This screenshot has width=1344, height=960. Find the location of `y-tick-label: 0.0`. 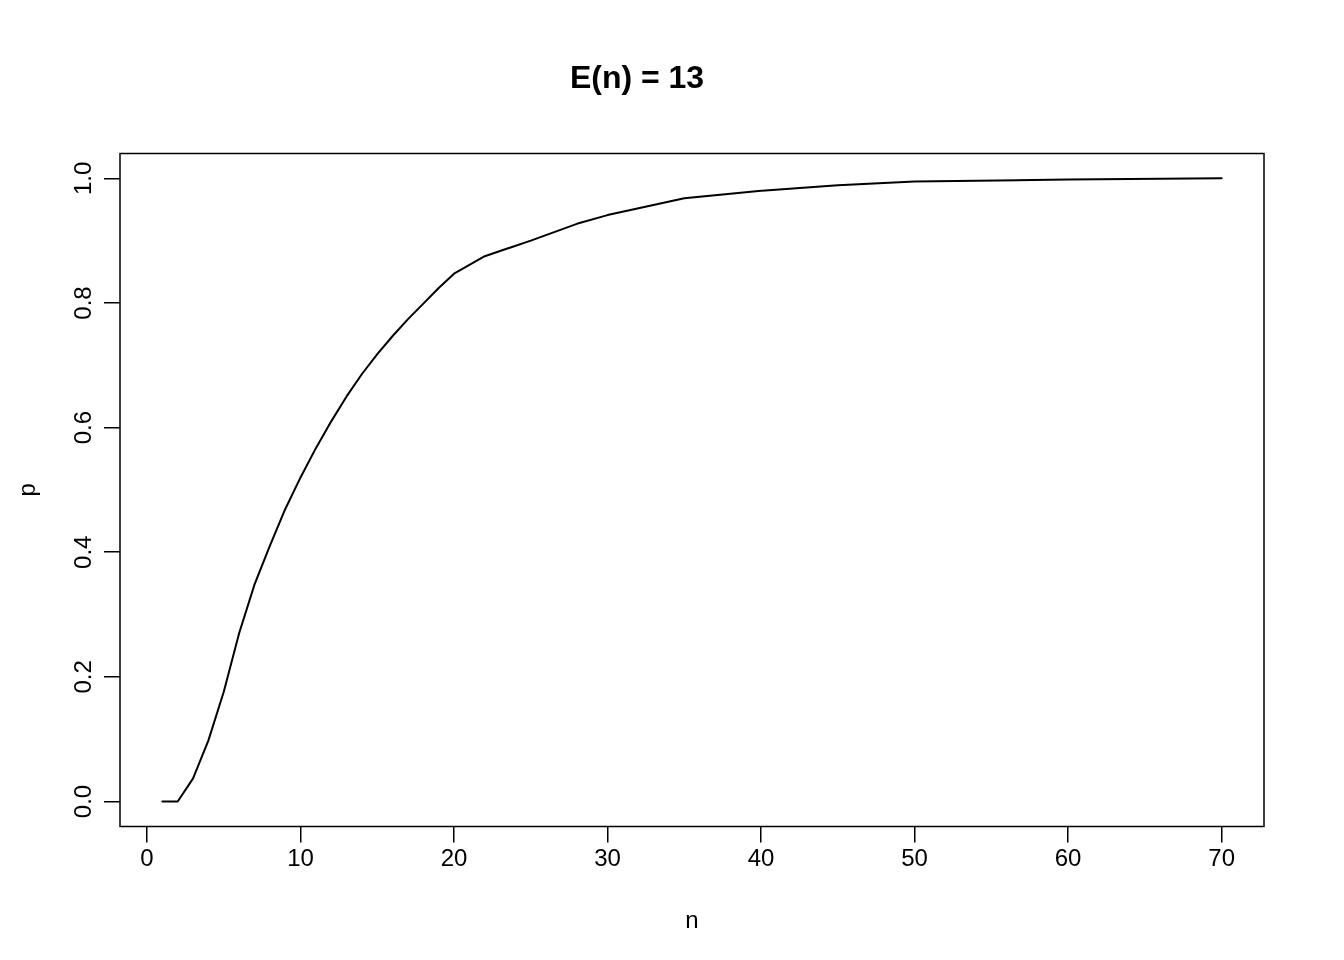

y-tick-label: 0.0 is located at coordinates (82, 801).